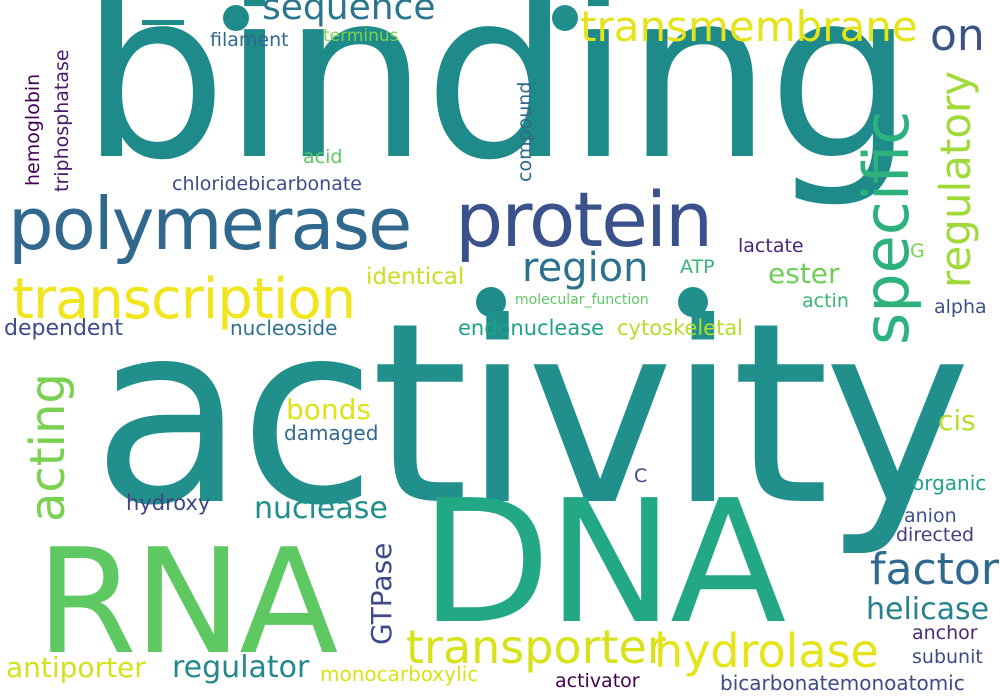  I want to click on word-monocarboxylic: monocarboxylic, so click(399, 674).